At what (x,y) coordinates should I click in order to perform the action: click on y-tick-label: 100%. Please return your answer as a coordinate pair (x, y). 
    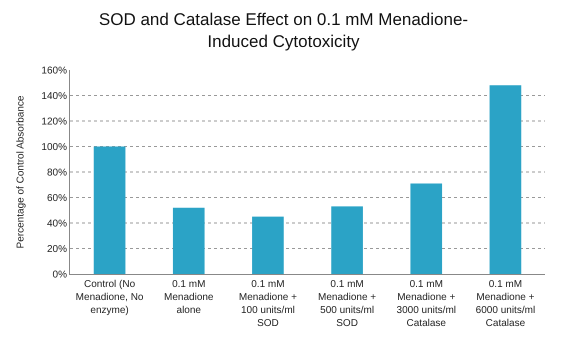
    Looking at the image, I should click on (54, 147).